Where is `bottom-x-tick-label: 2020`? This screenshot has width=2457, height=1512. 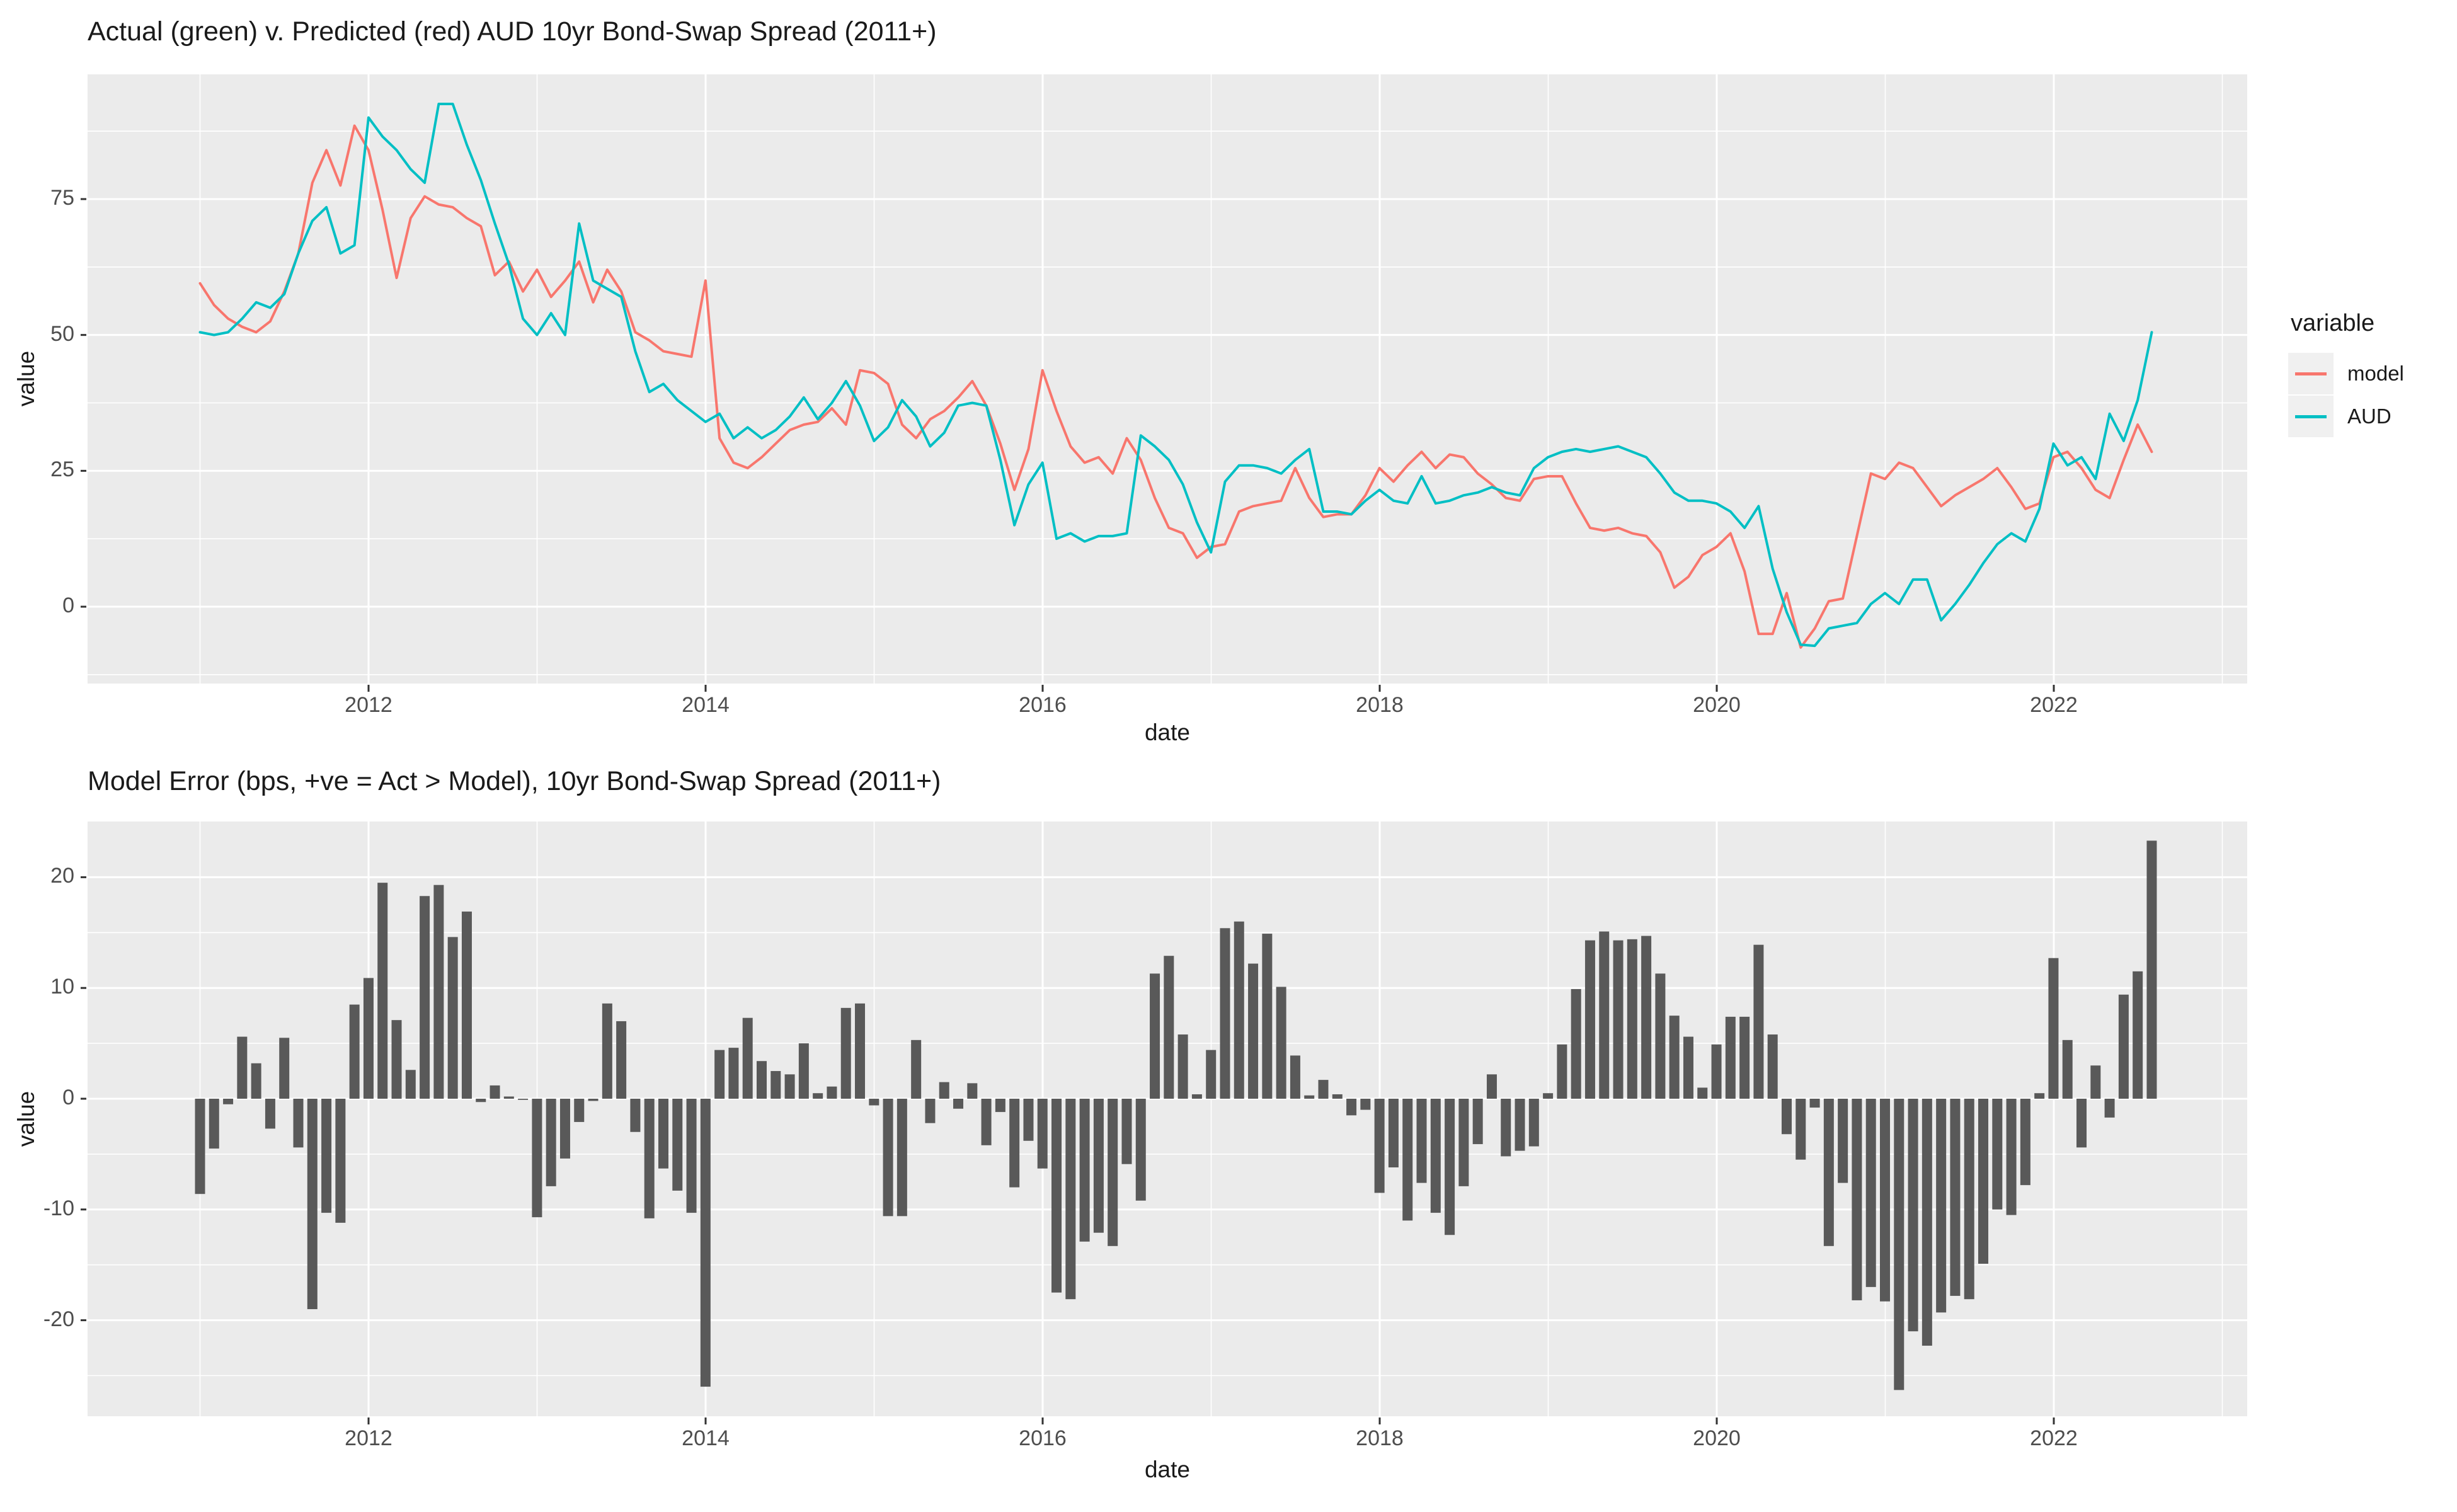
bottom-x-tick-label: 2020 is located at coordinates (1717, 1438).